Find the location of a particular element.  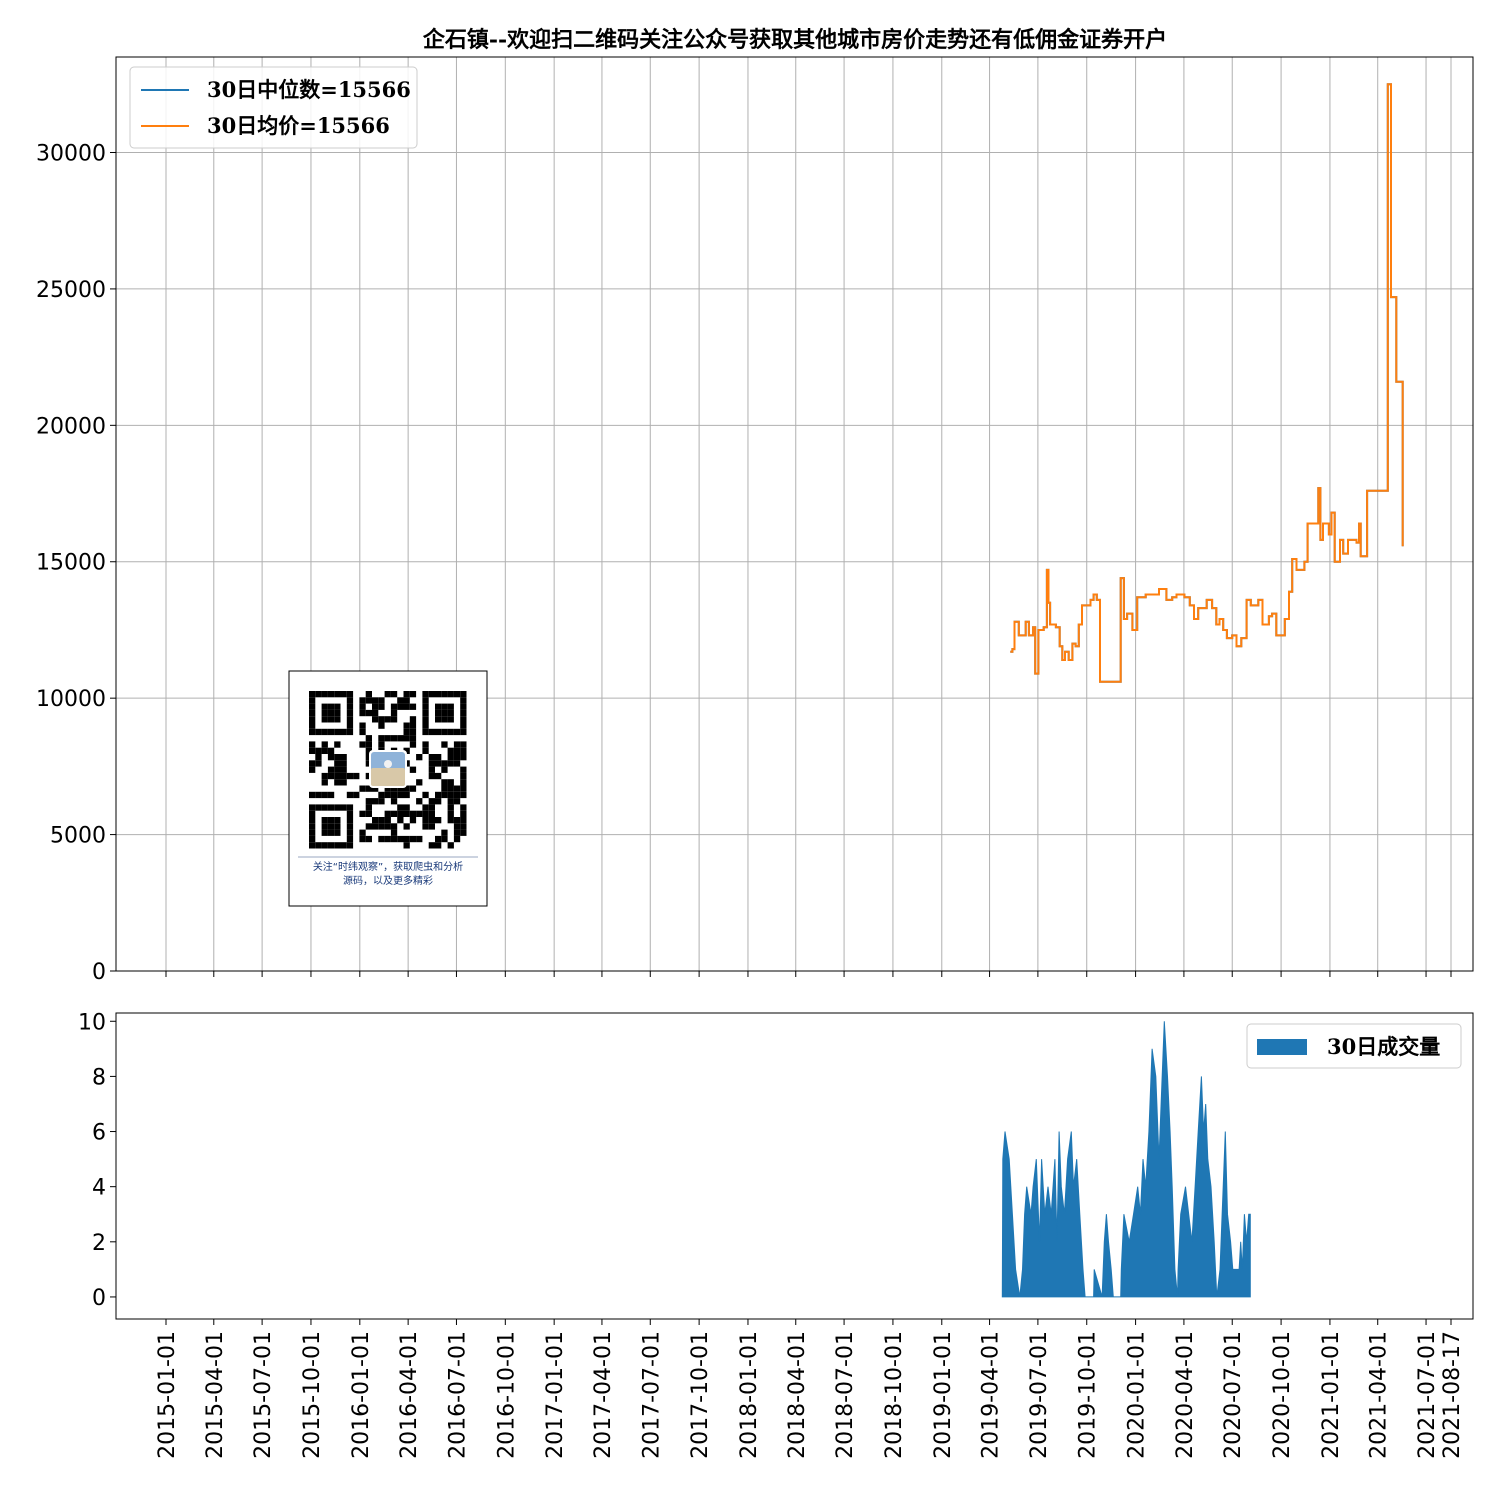

bottom-y-tick-label: 2 is located at coordinates (99, 1243).